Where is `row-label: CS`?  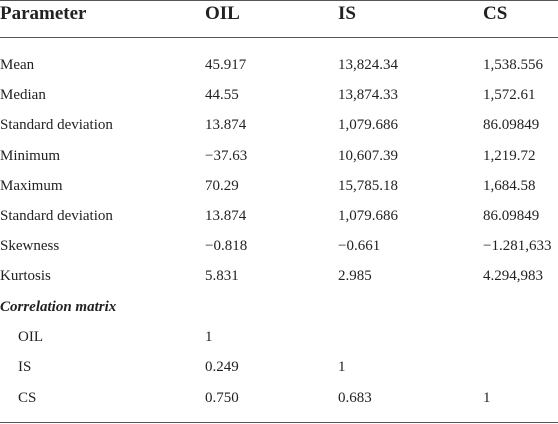
row-label: CS is located at coordinates (27, 397).